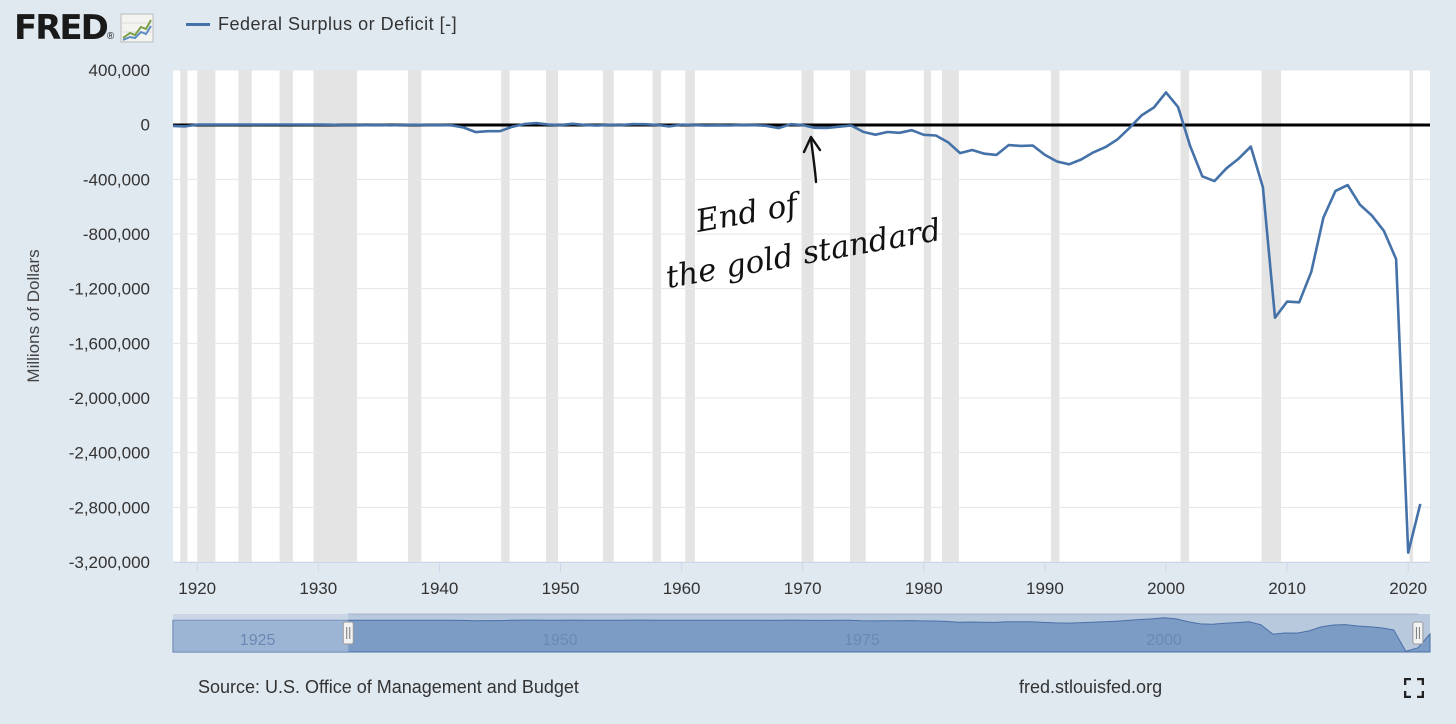 Image resolution: width=1456 pixels, height=724 pixels. Describe the element at coordinates (561, 588) in the screenshot. I see `x-tick-label: 1950` at that location.